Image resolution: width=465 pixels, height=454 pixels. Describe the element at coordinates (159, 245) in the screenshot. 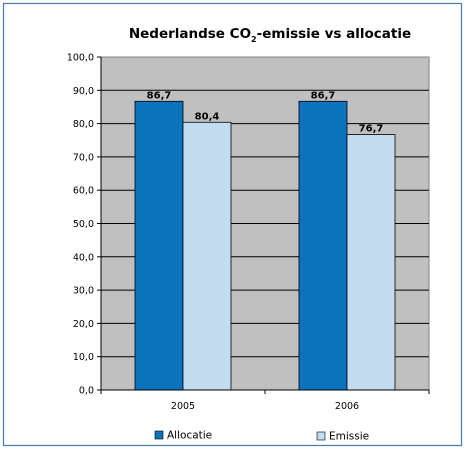

I see `bar-allocatie-2005` at that location.